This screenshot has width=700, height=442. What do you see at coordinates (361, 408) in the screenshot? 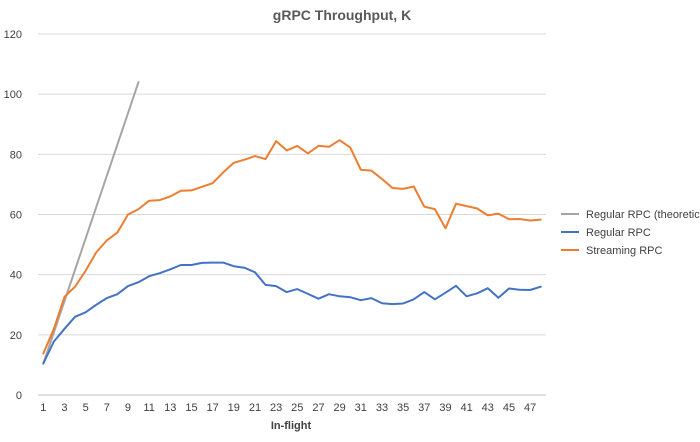
I see `x-tick-label: 31` at bounding box center [361, 408].